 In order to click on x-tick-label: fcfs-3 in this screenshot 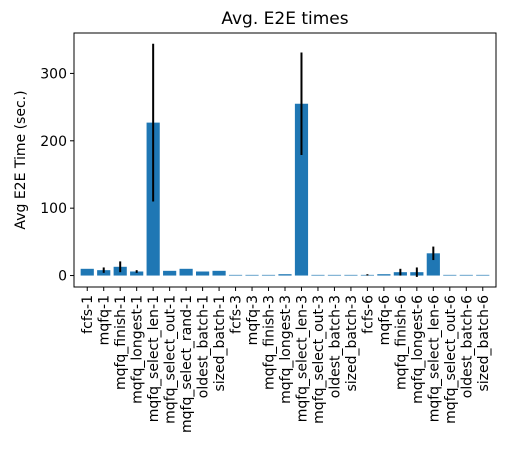, I will do `click(237, 314)`.